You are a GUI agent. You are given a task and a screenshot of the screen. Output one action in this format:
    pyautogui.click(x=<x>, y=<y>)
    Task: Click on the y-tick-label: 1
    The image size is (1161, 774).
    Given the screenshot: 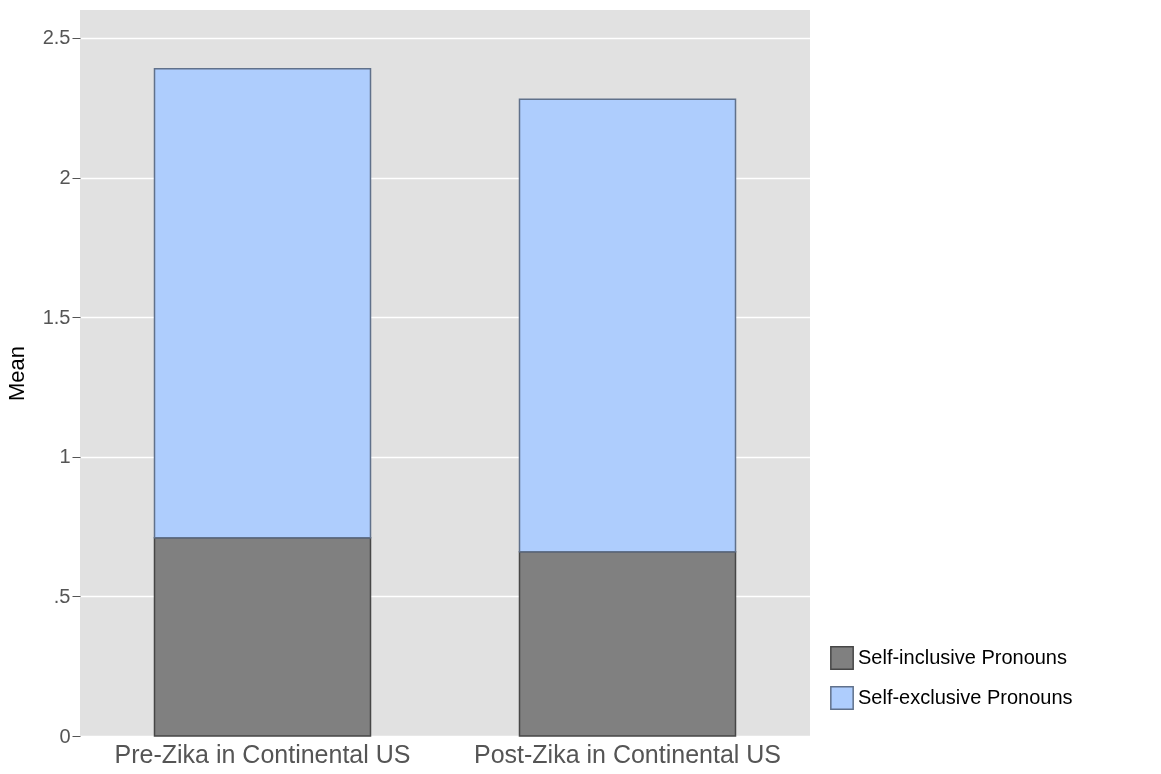 What is the action you would take?
    pyautogui.click(x=65, y=456)
    